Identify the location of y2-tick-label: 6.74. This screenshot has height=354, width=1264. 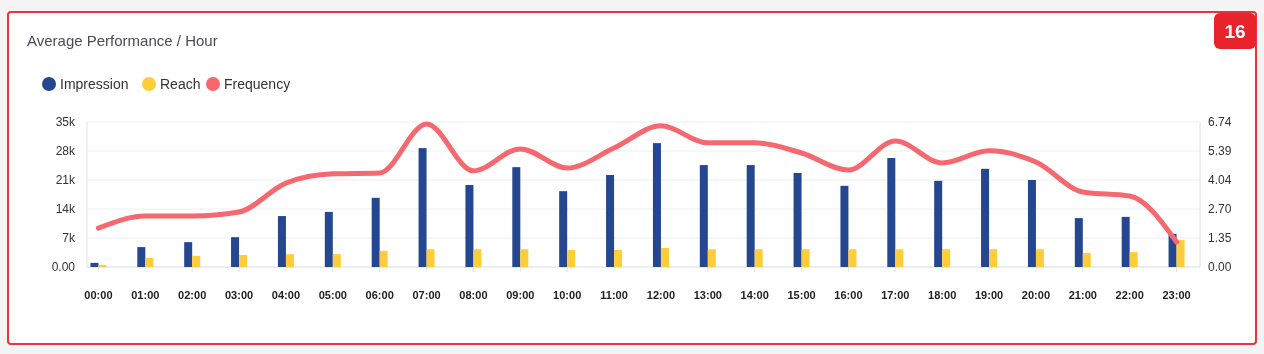
(1220, 122).